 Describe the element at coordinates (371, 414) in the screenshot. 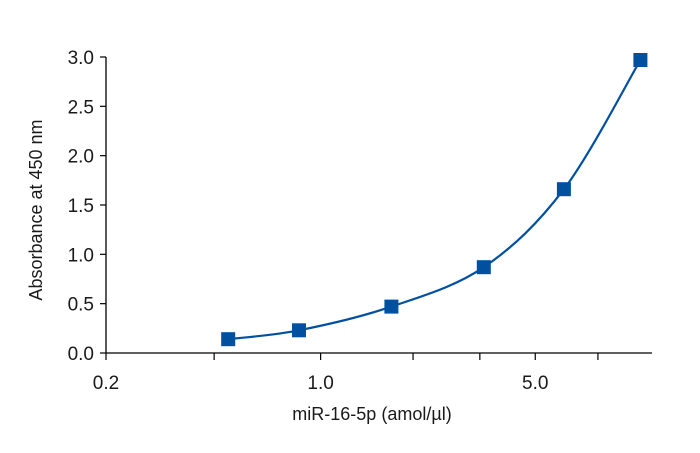

I see `x-axis-label: miR-16-5p (amol/µl)` at that location.